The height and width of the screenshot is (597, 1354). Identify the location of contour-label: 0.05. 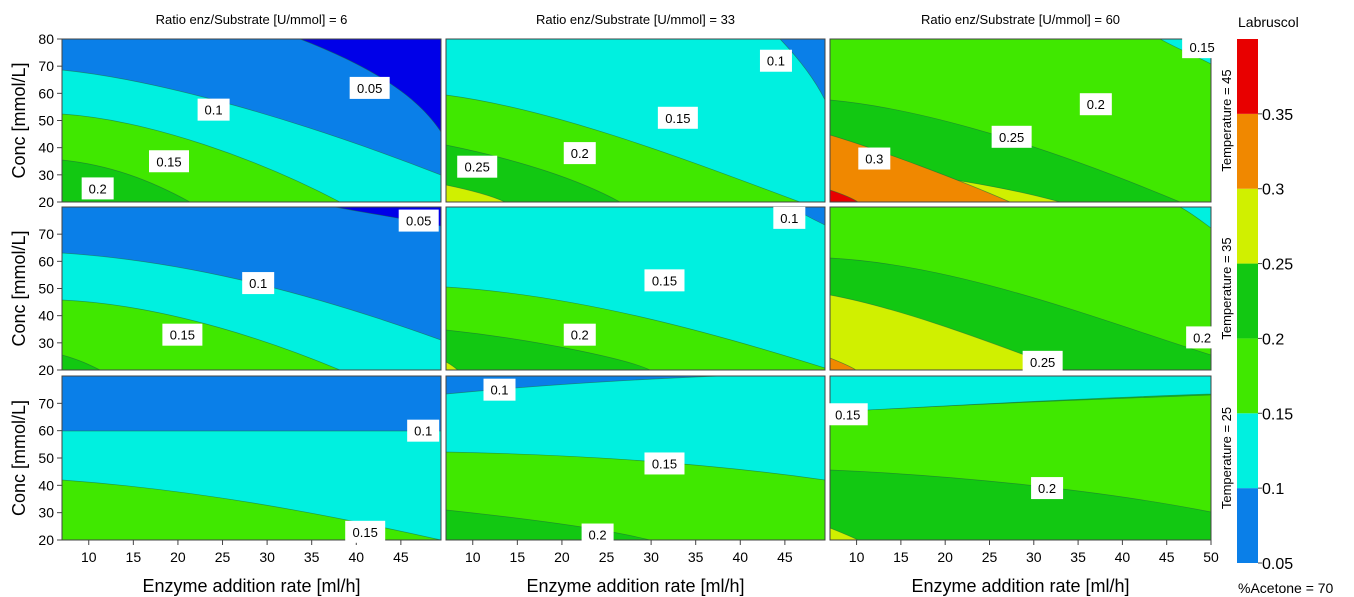
(418, 221).